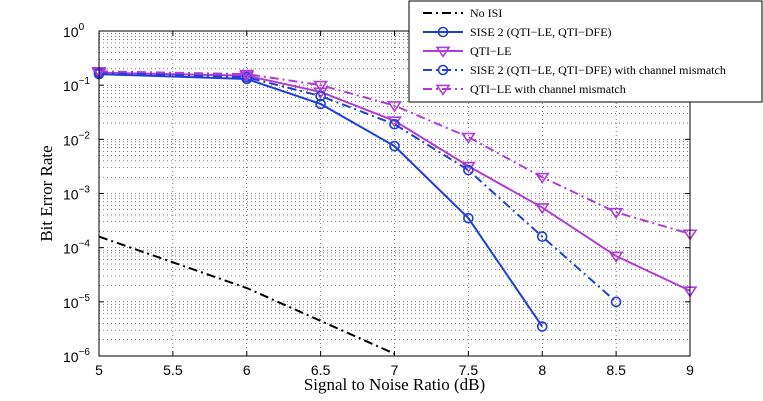 This screenshot has width=763, height=401. What do you see at coordinates (490, 51) in the screenshot?
I see `legend-entry-label: QTI−LE` at bounding box center [490, 51].